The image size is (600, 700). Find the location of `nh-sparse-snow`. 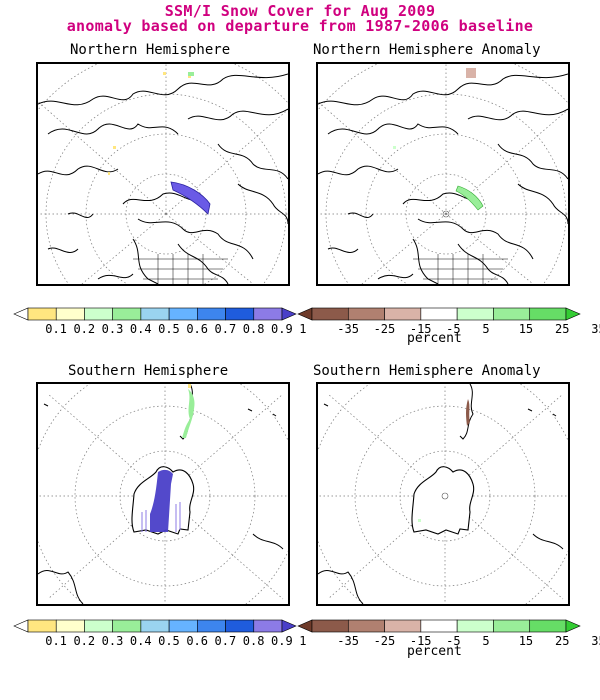

nh-sparse-snow is located at coordinates (149, 123).